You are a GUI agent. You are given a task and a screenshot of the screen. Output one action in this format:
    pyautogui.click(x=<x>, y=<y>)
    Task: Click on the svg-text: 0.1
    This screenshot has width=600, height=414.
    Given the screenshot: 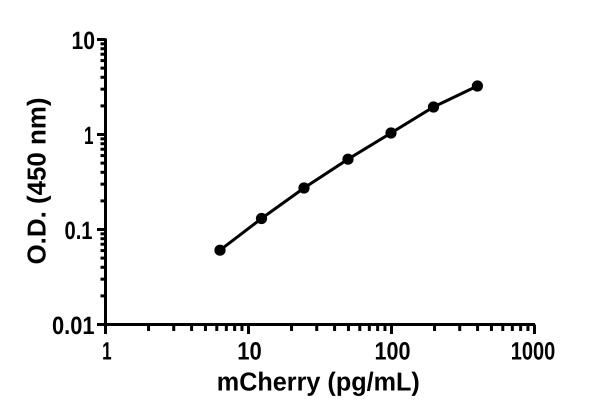 What is the action you would take?
    pyautogui.click(x=79, y=231)
    